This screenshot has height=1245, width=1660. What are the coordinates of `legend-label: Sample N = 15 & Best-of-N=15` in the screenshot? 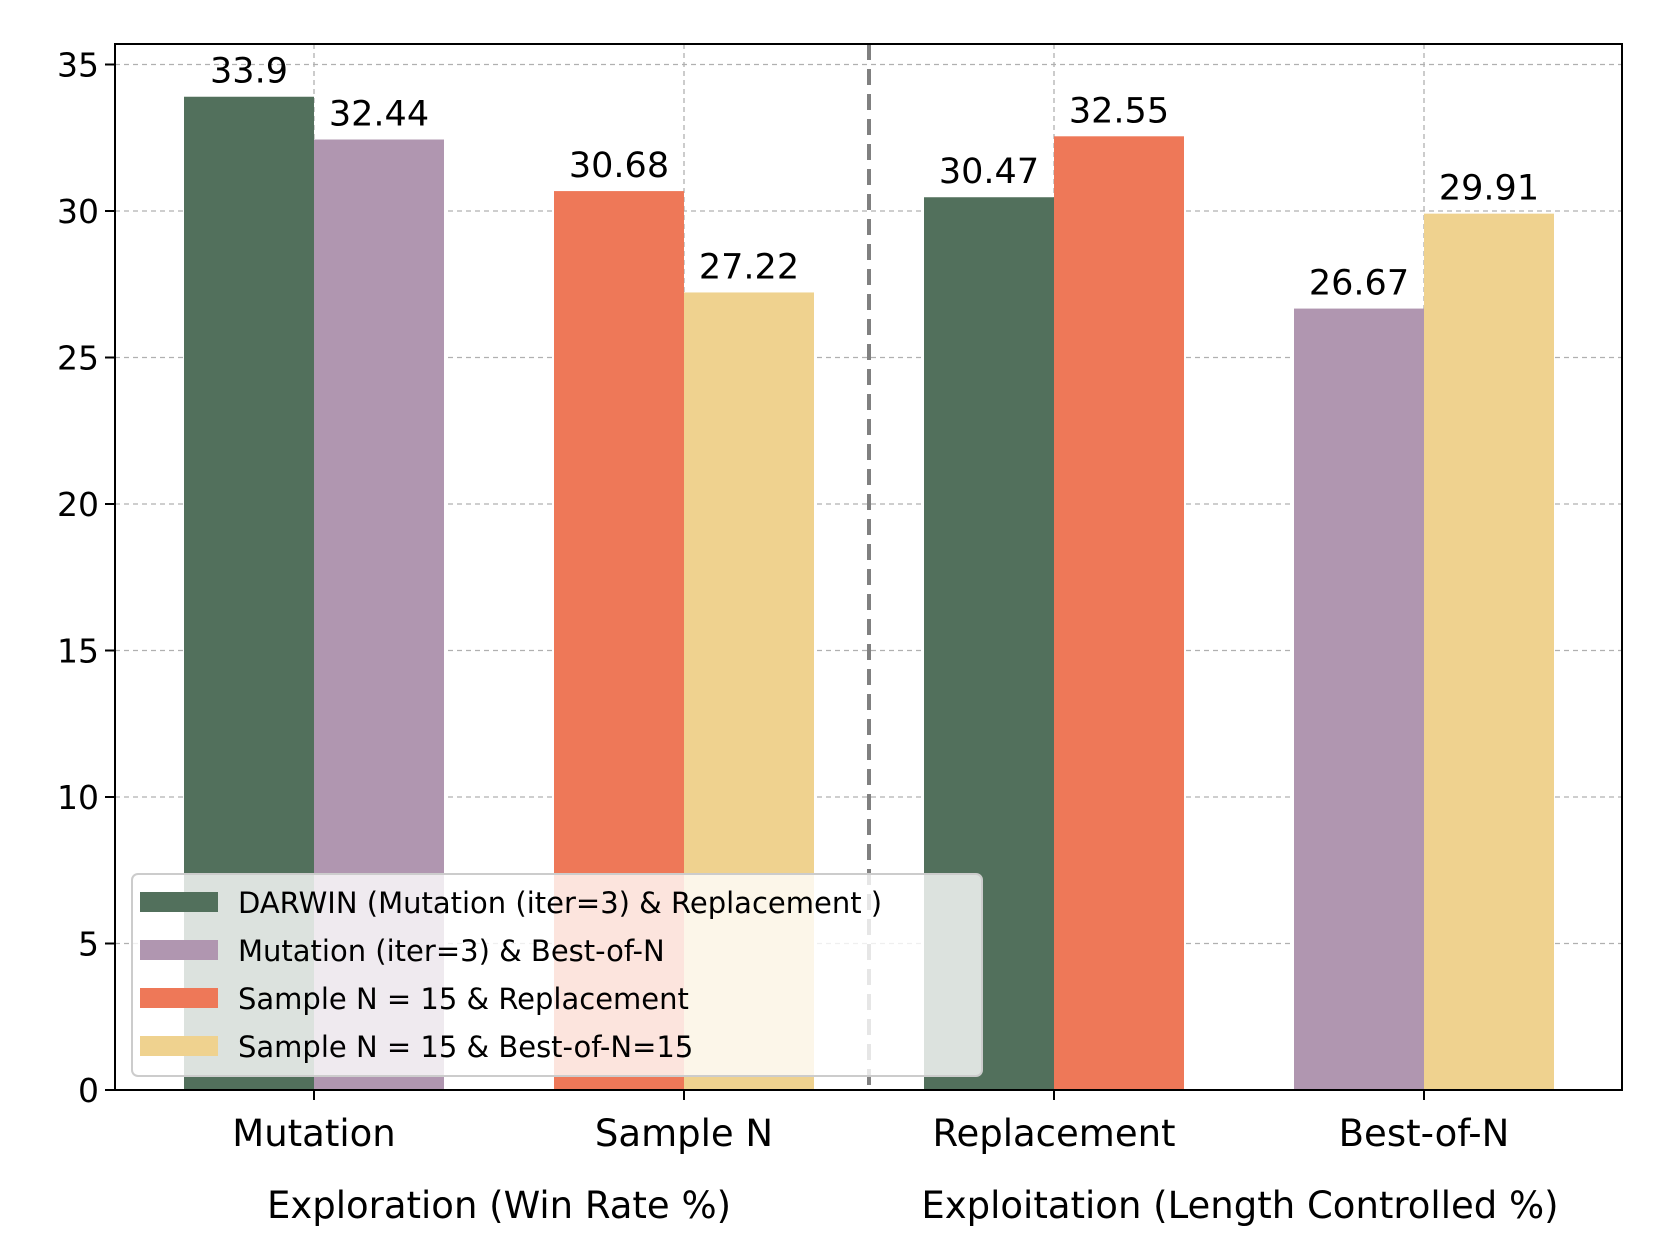 It's located at (465, 1047).